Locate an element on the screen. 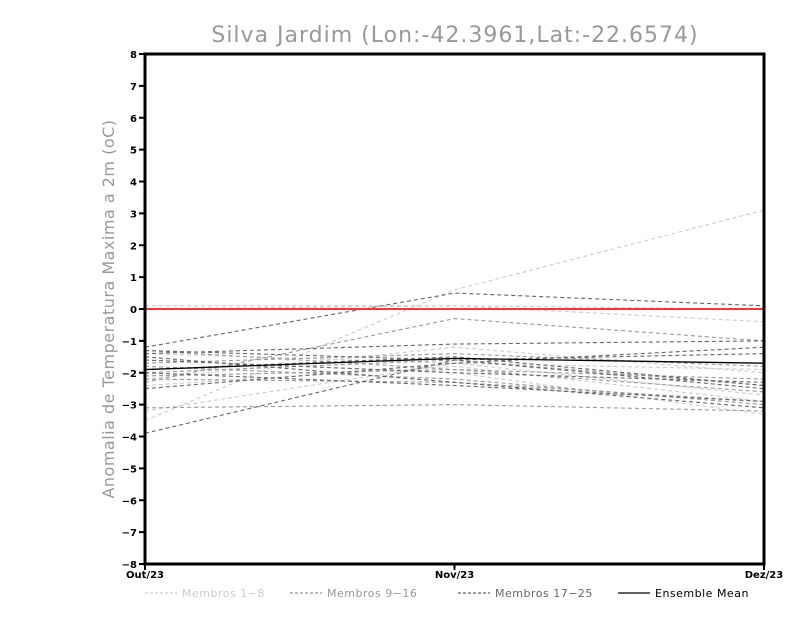 The image size is (800, 618). y-tick-label: −3 is located at coordinates (129, 406).